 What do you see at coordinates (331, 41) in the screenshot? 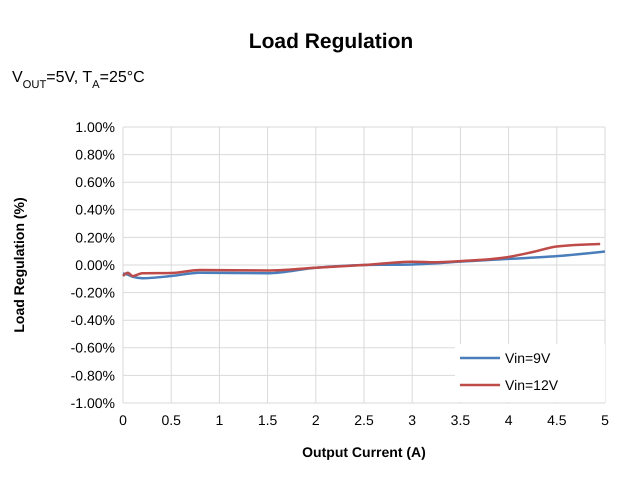
I see `chart-title: Load Regulation` at bounding box center [331, 41].